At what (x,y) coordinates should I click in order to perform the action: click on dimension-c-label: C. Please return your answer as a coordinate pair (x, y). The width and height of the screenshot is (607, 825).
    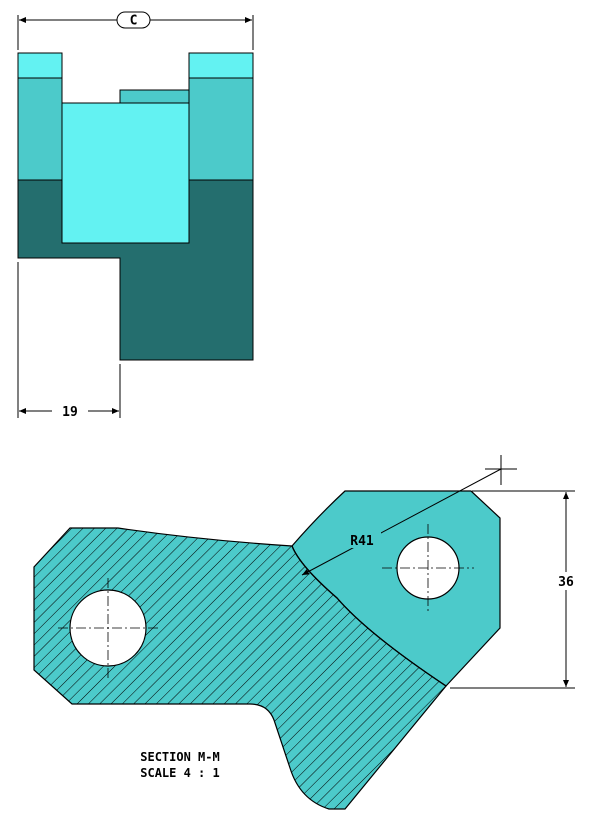
    Looking at the image, I should click on (134, 21).